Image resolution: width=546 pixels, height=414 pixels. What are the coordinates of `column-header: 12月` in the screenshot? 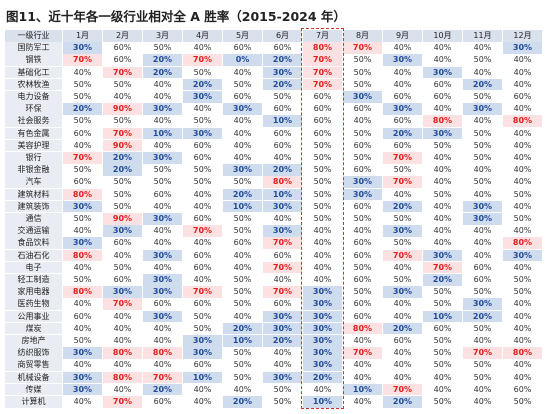 It's located at (522, 36).